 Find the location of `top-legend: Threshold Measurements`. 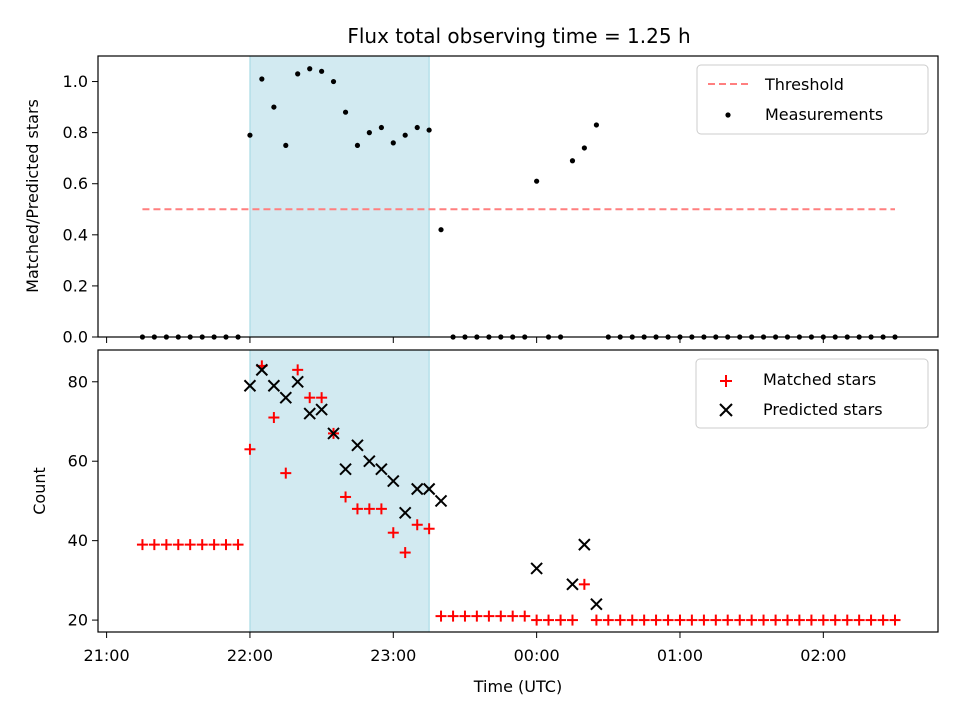

top-legend: Threshold Measurements is located at coordinates (812, 99).